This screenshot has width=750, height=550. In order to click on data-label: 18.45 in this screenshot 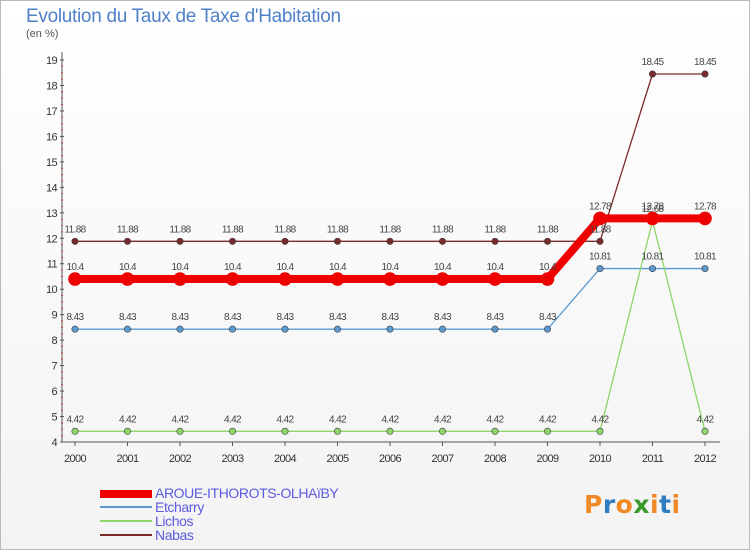, I will do `click(652, 62)`.